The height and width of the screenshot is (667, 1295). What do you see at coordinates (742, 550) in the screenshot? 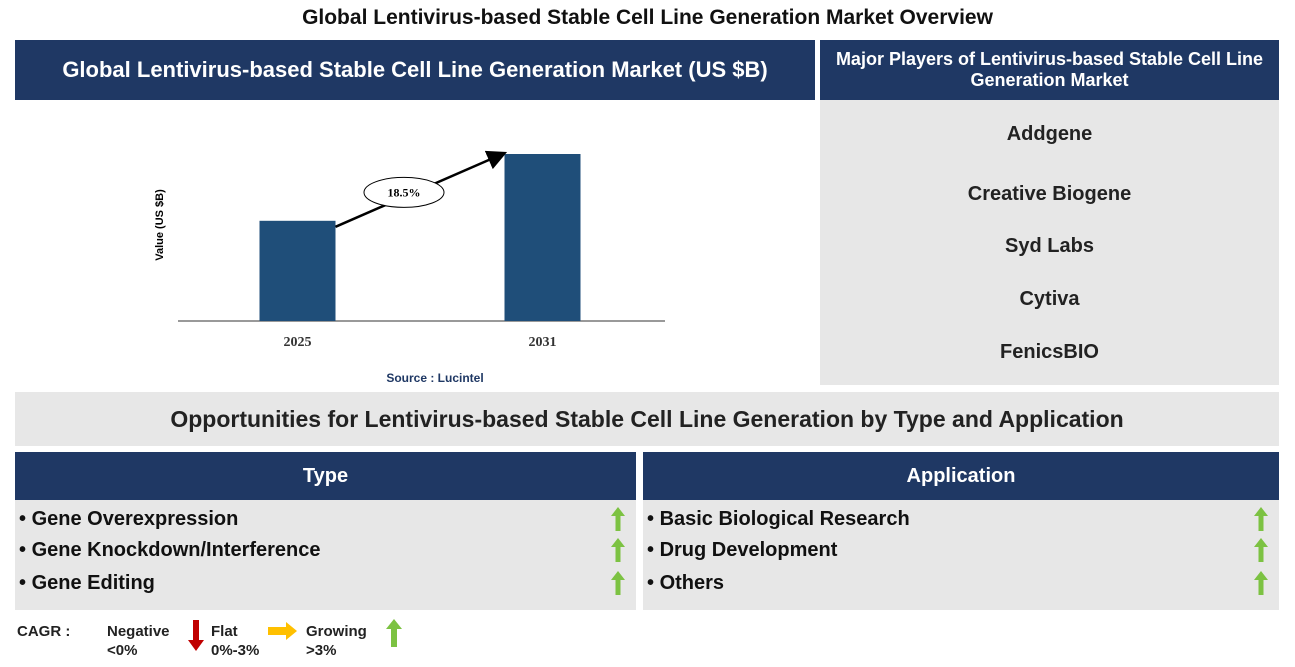
I see `list-item: Drug Development` at bounding box center [742, 550].